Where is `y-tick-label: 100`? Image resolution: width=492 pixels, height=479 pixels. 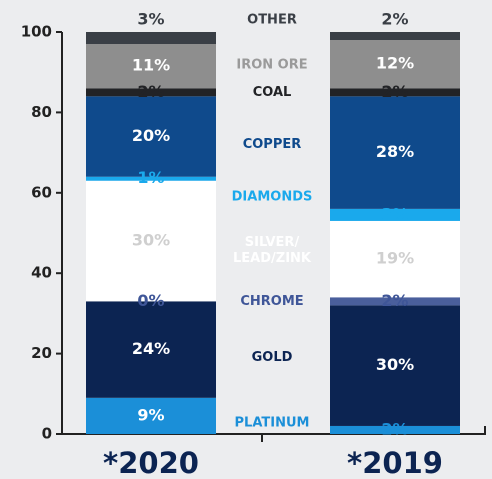 y-tick-label: 100 is located at coordinates (36, 32).